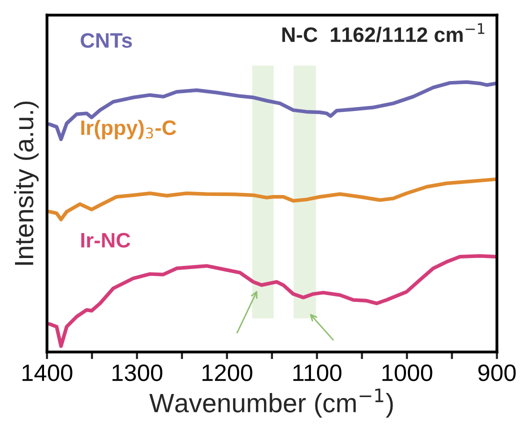  Describe the element at coordinates (26, 183) in the screenshot. I see `y-axis-title: Intensity (a.u.)` at that location.